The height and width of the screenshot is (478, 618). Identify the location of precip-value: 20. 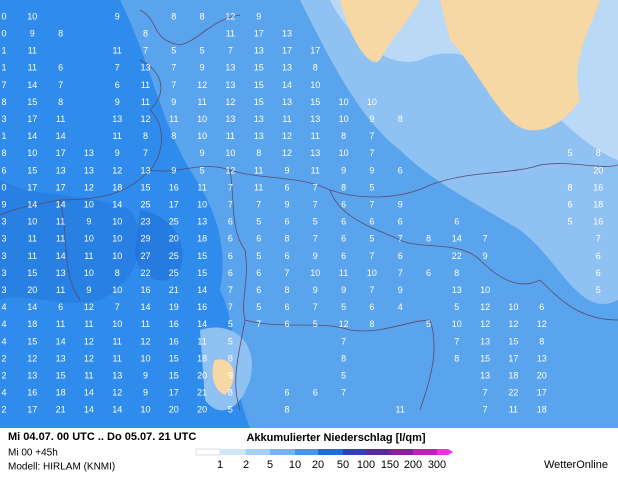
(174, 410).